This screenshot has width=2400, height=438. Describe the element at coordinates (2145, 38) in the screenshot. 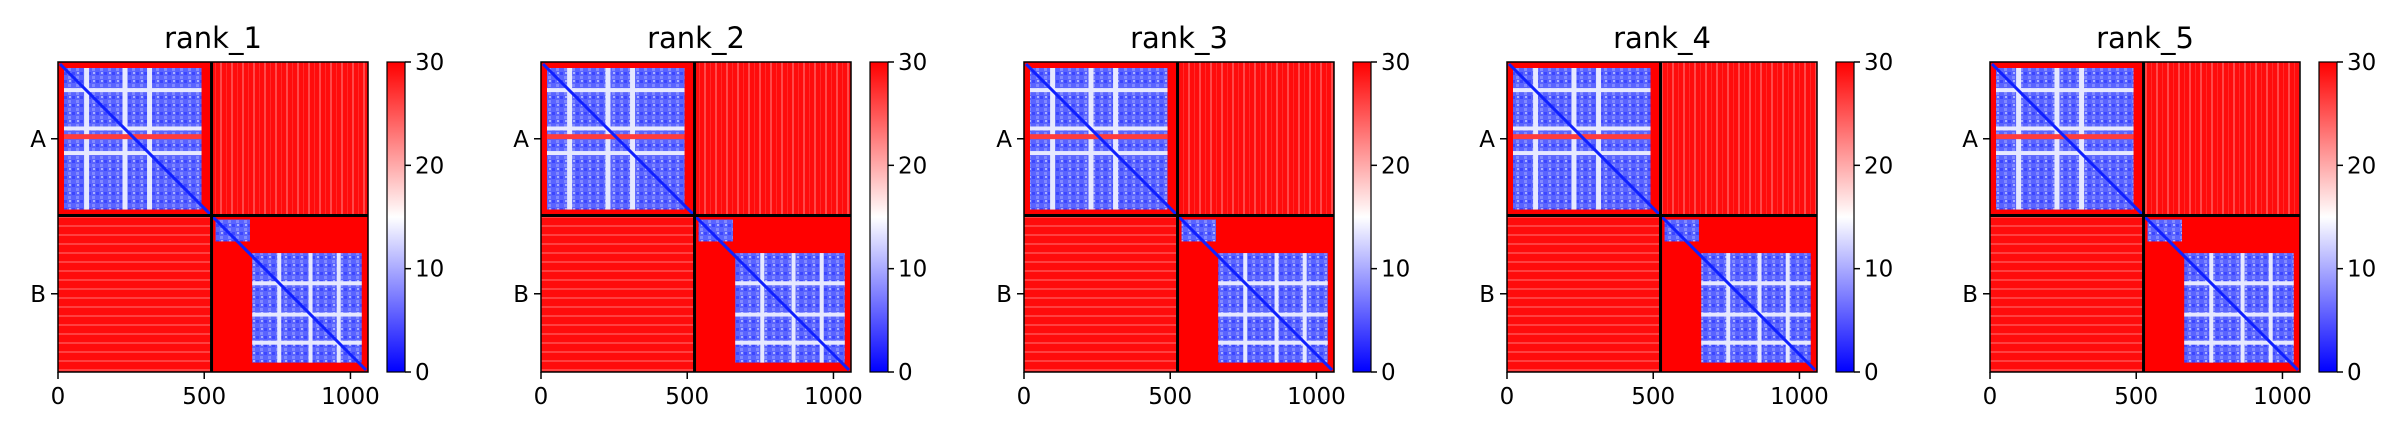

I see `panel-title: rank_5` at that location.